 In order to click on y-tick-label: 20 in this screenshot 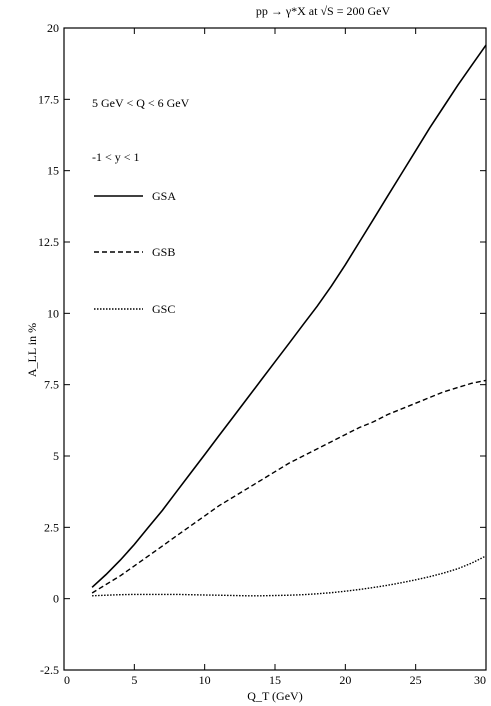, I will do `click(53, 28)`.